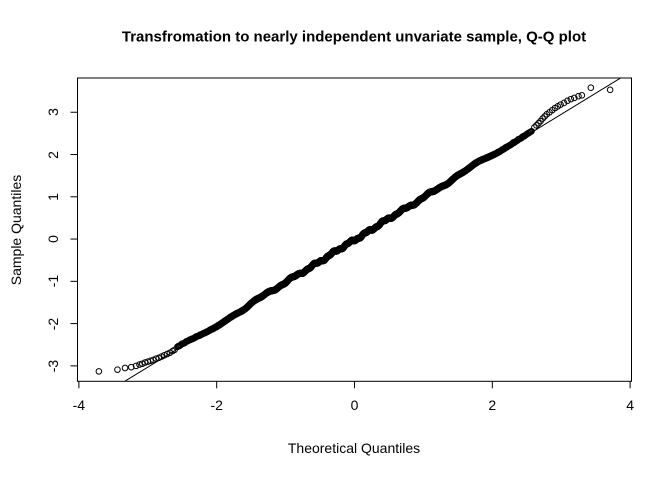 The height and width of the screenshot is (480, 672). Describe the element at coordinates (630, 405) in the screenshot. I see `x-tick-label: 4` at that location.